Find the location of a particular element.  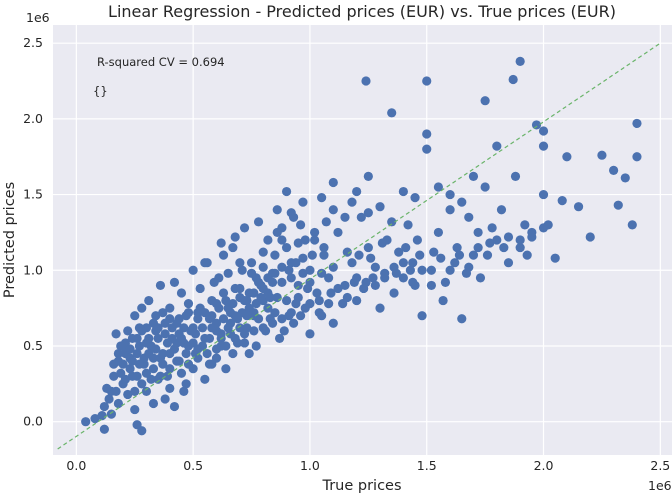

r-squared-annotation: R-squared CV = 0.694 is located at coordinates (161, 62).